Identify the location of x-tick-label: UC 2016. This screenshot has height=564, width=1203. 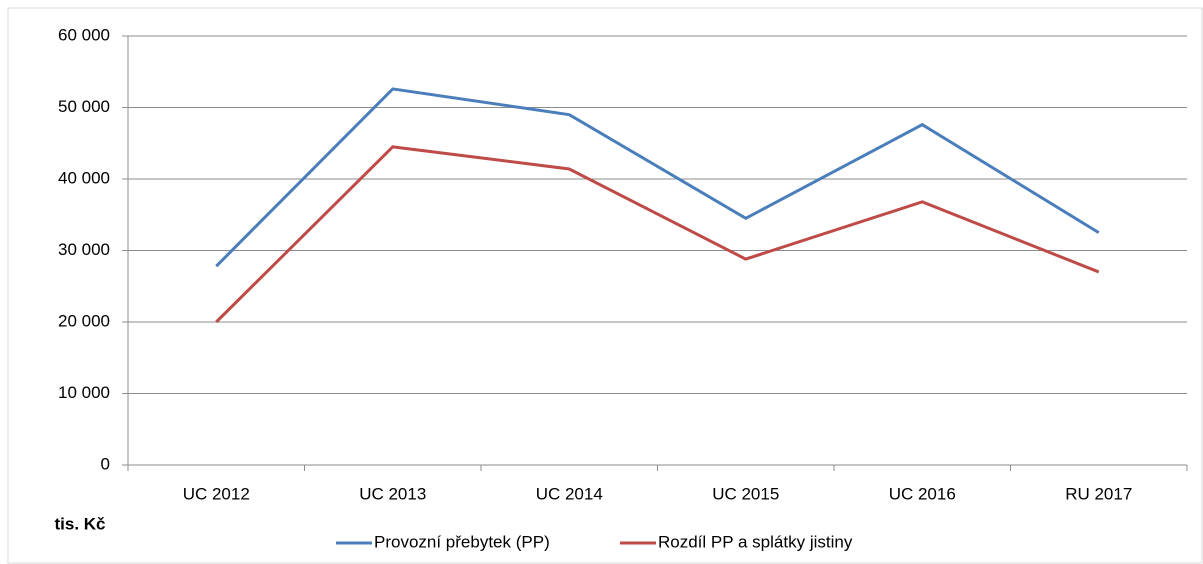
(922, 493).